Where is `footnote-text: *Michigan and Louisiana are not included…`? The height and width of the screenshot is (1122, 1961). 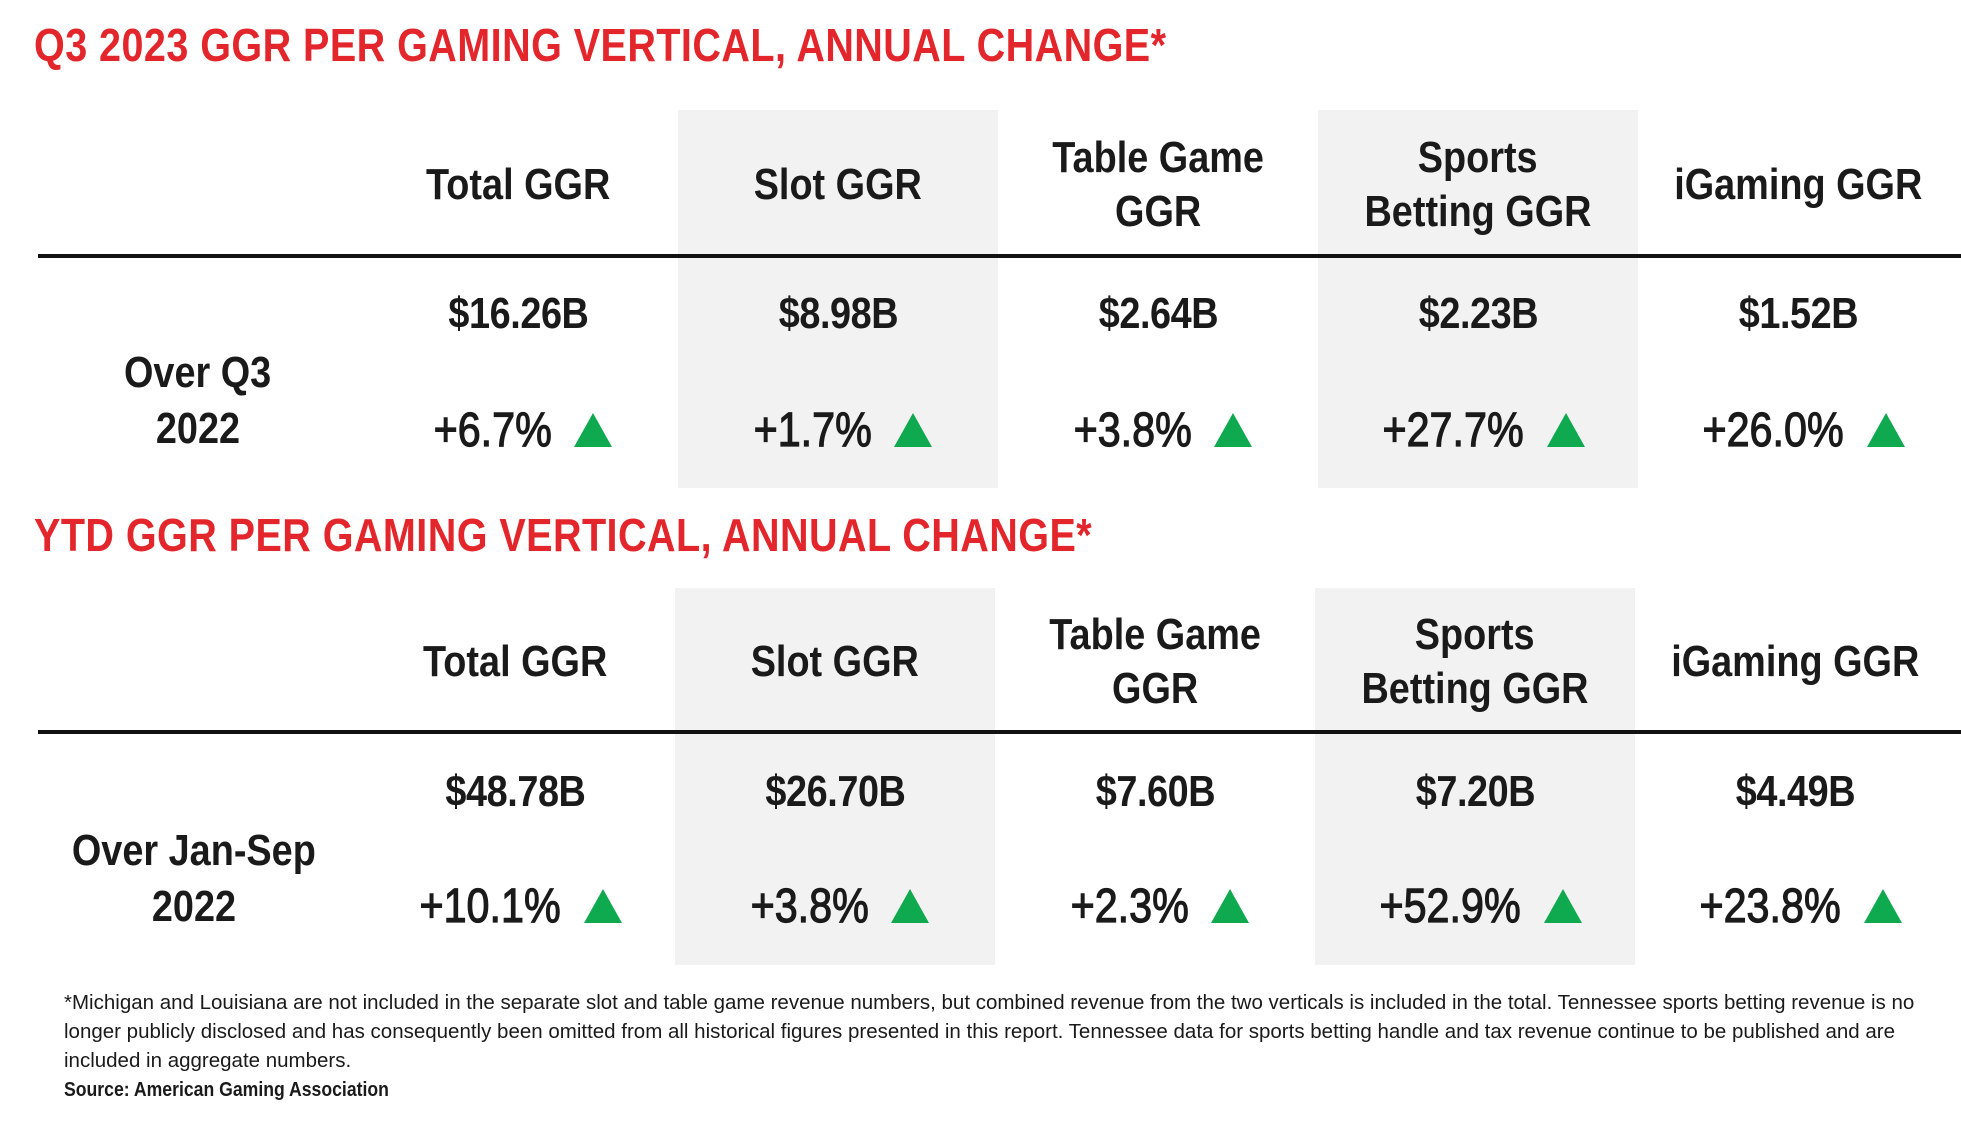
footnote-text: *Michigan and Louisiana are not included… is located at coordinates (989, 1031).